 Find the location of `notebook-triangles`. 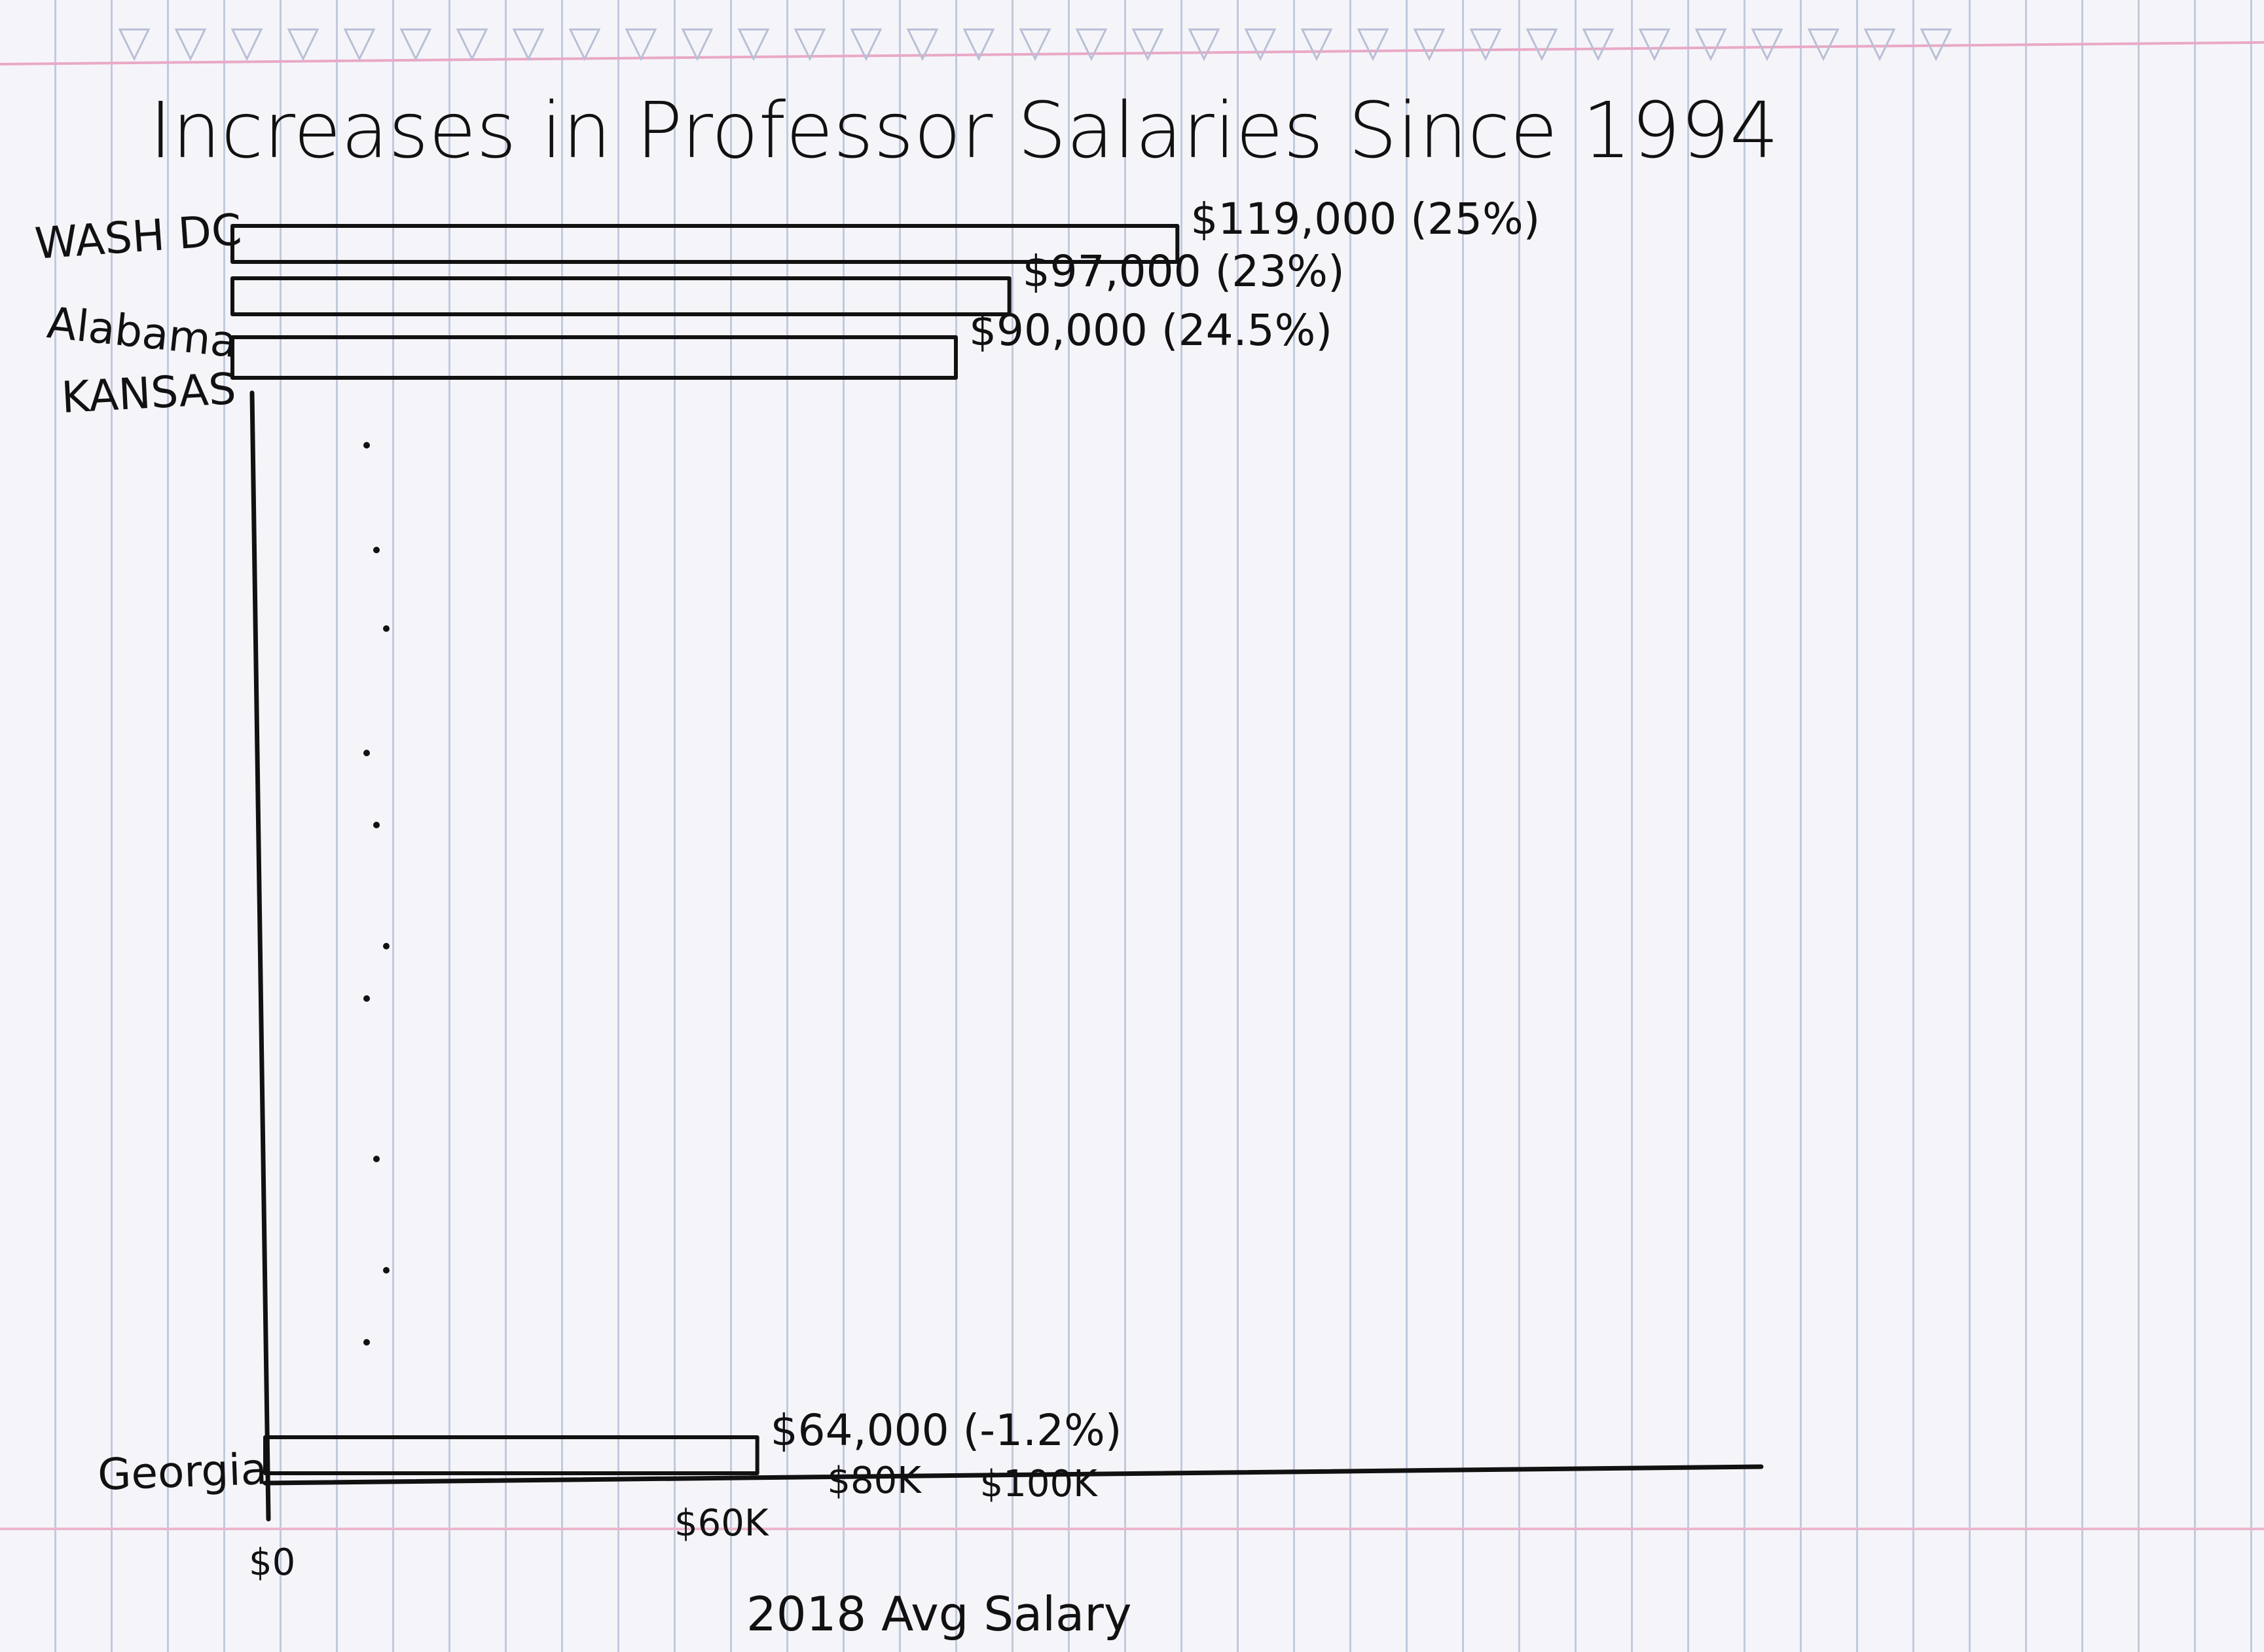

notebook-triangles is located at coordinates (1035, 45).